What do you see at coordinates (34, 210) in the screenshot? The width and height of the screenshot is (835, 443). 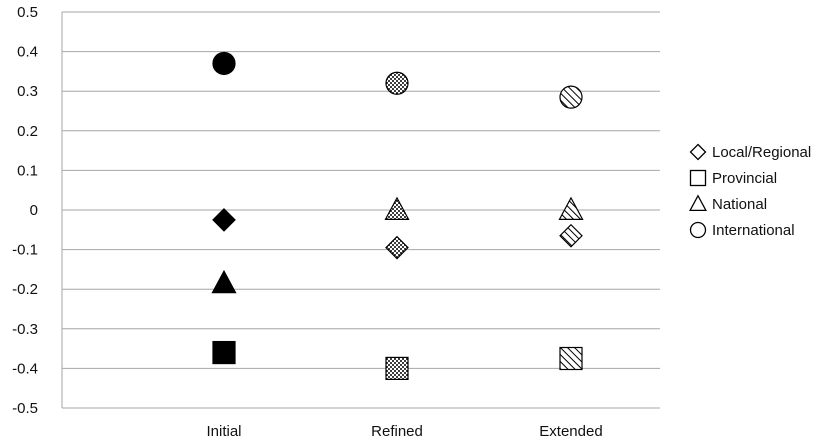 I see `y-tick-label: 0` at bounding box center [34, 210].